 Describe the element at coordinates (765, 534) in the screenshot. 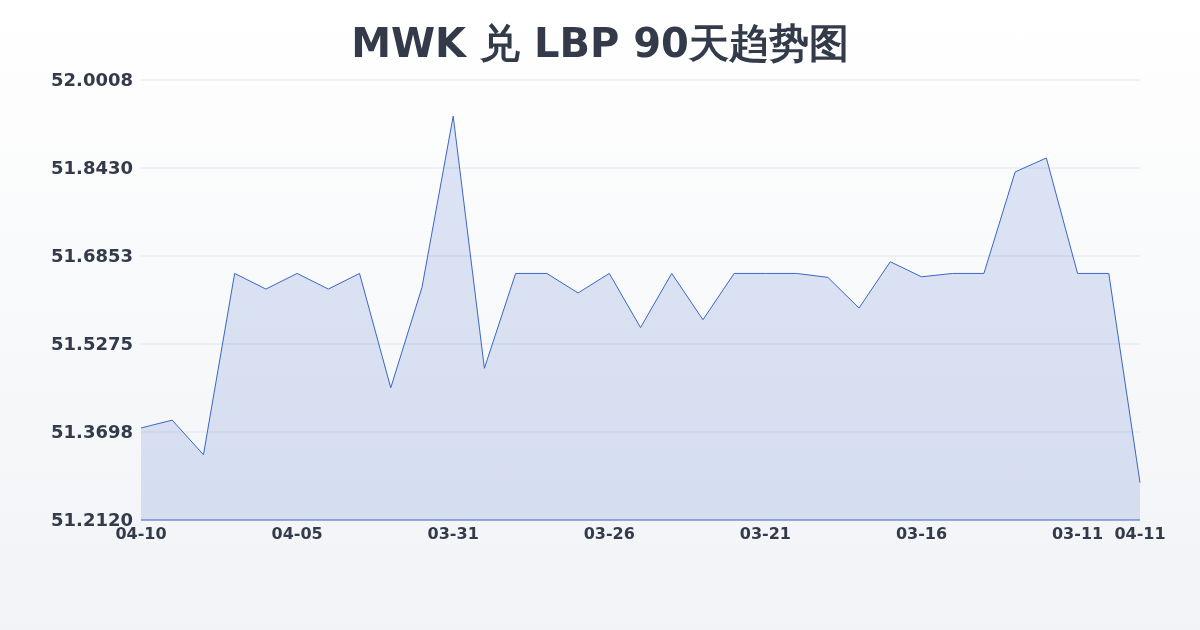

I see `x-tick-label: 03-21` at that location.